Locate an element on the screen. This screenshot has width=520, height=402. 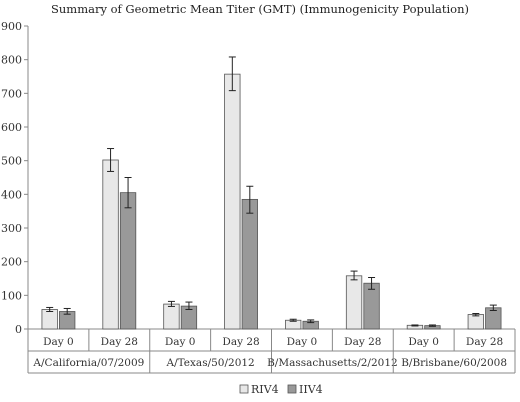
y-tick-label: 500 is located at coordinates (11, 161).